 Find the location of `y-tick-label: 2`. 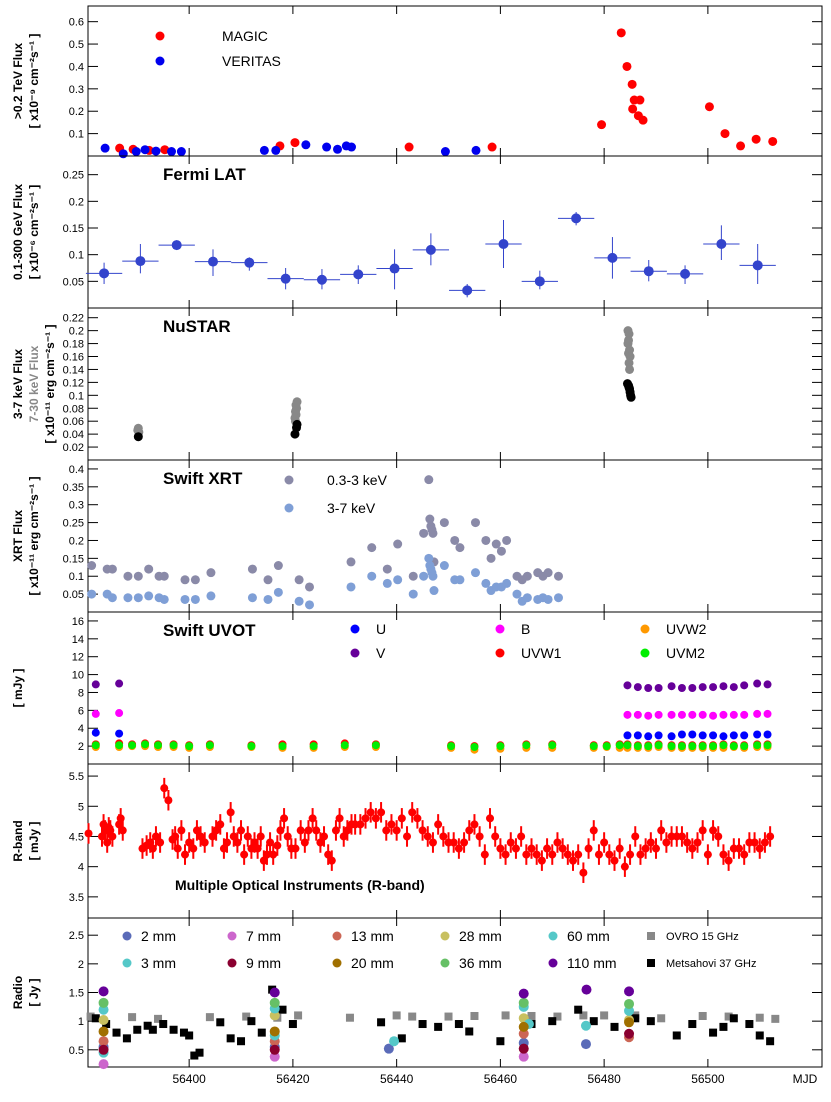

y-tick-label: 2 is located at coordinates (81, 747).